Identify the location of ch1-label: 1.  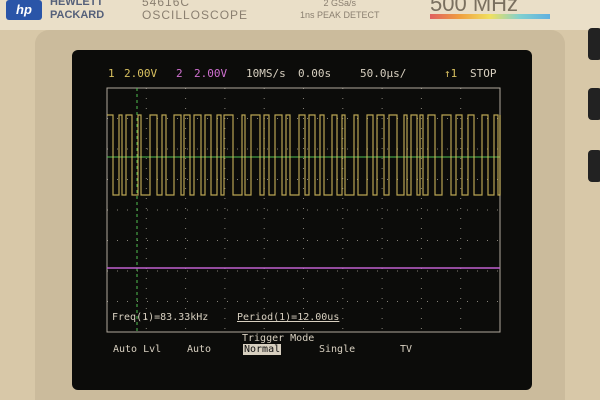
(111, 73).